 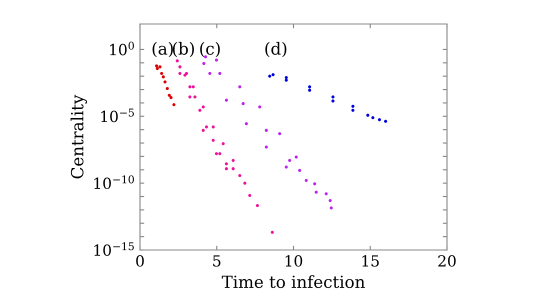 What do you see at coordinates (114, 182) in the screenshot?
I see `y-tick-label: 10$^{−10}$` at bounding box center [114, 182].